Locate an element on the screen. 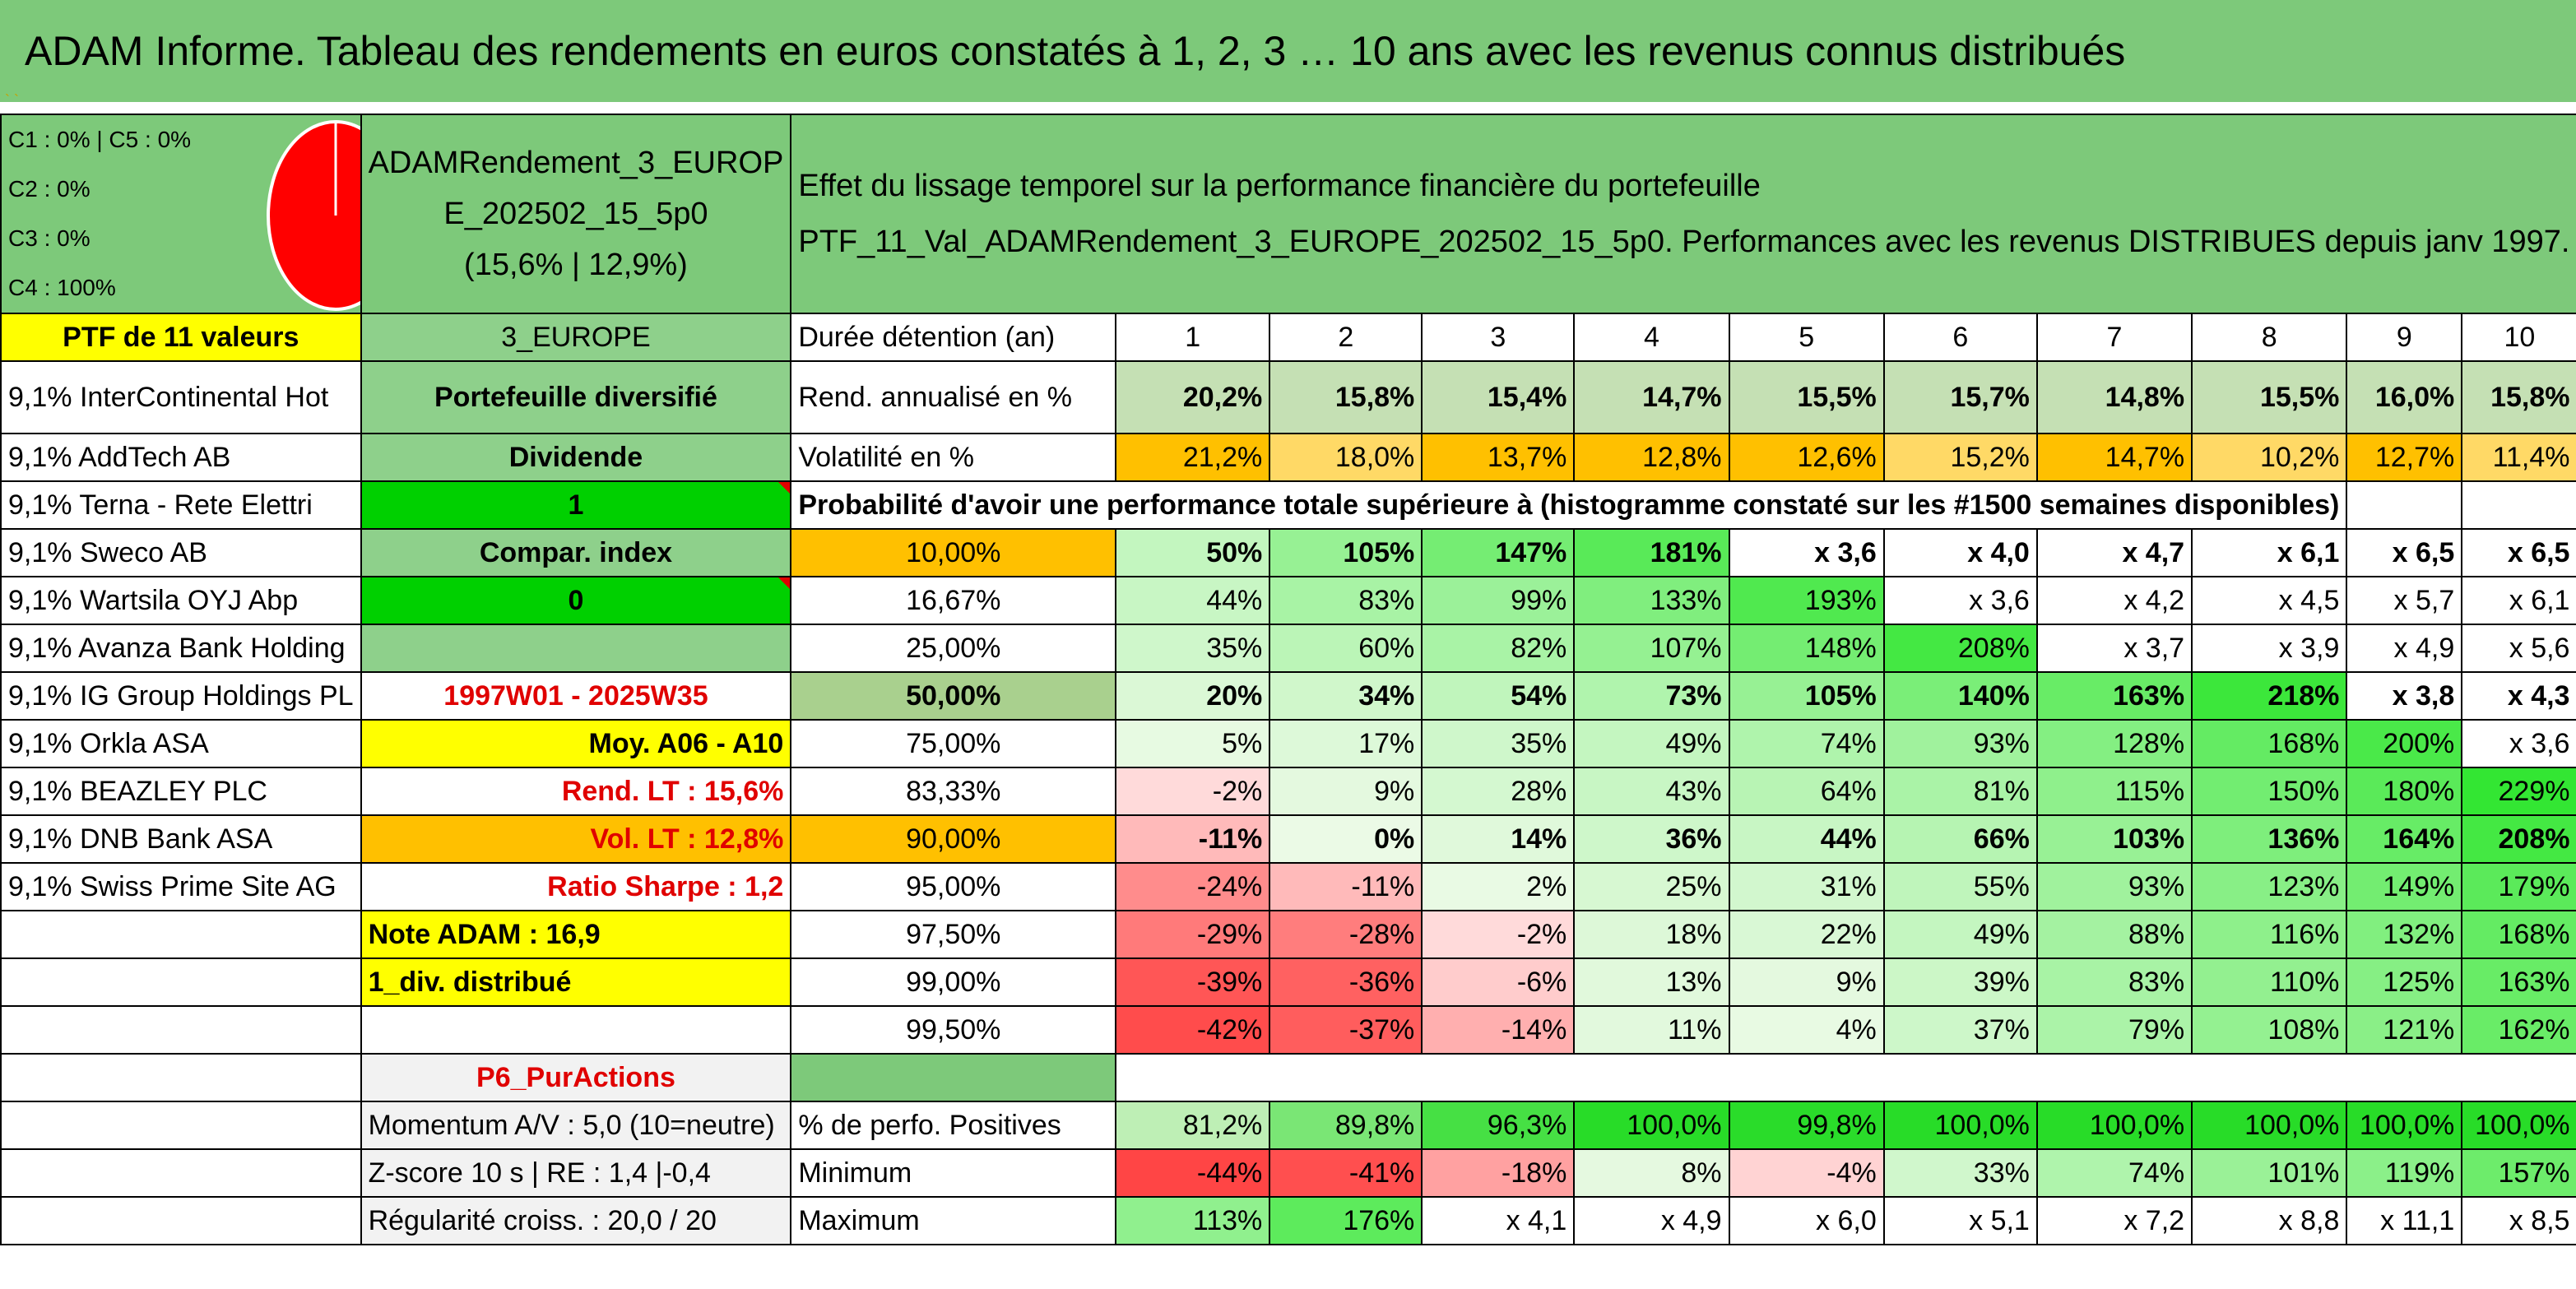  quantile-value: x 3,8 is located at coordinates (2404, 696).